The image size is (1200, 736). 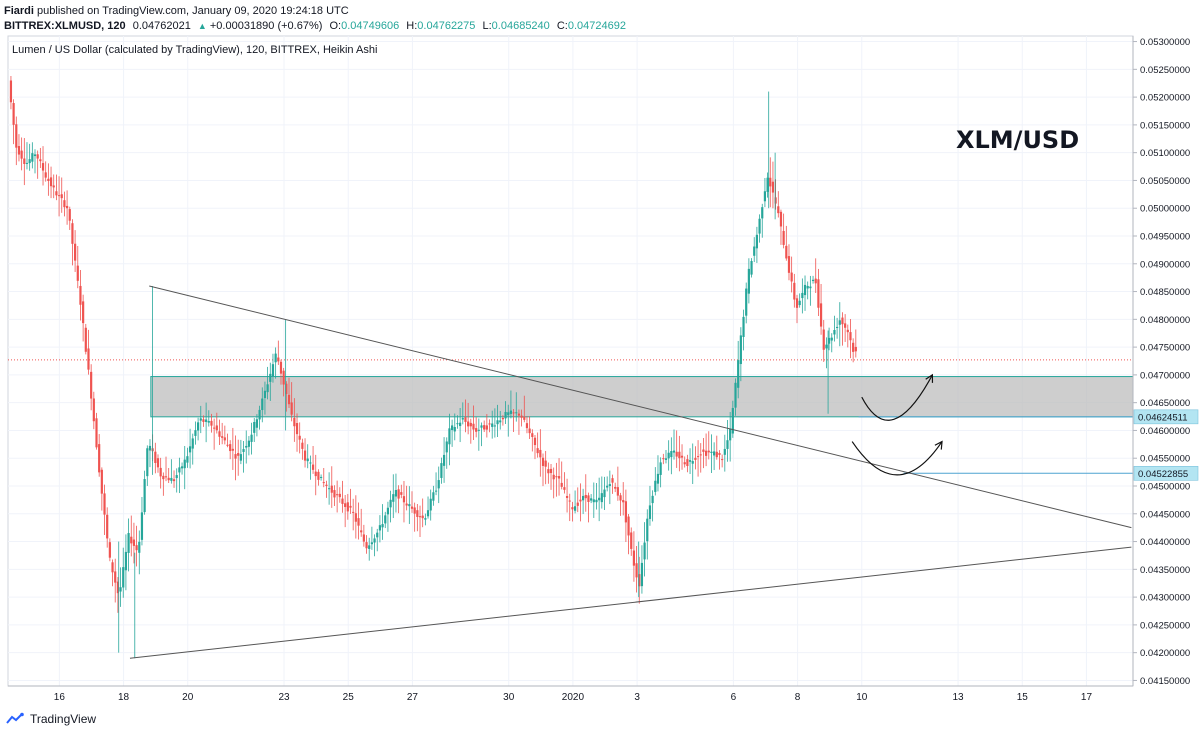 What do you see at coordinates (642, 397) in the screenshot?
I see `resistance-zone` at bounding box center [642, 397].